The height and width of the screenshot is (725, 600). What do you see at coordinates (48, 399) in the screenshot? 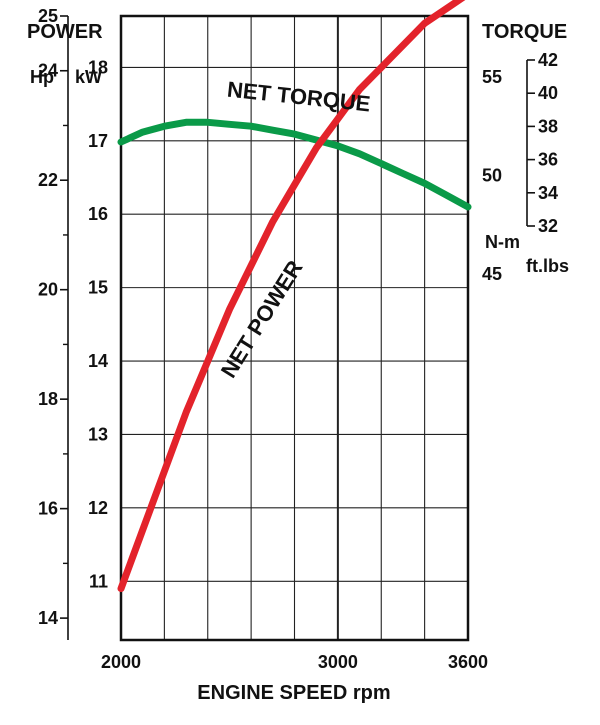
I see `hp-tick-label: 18` at bounding box center [48, 399].